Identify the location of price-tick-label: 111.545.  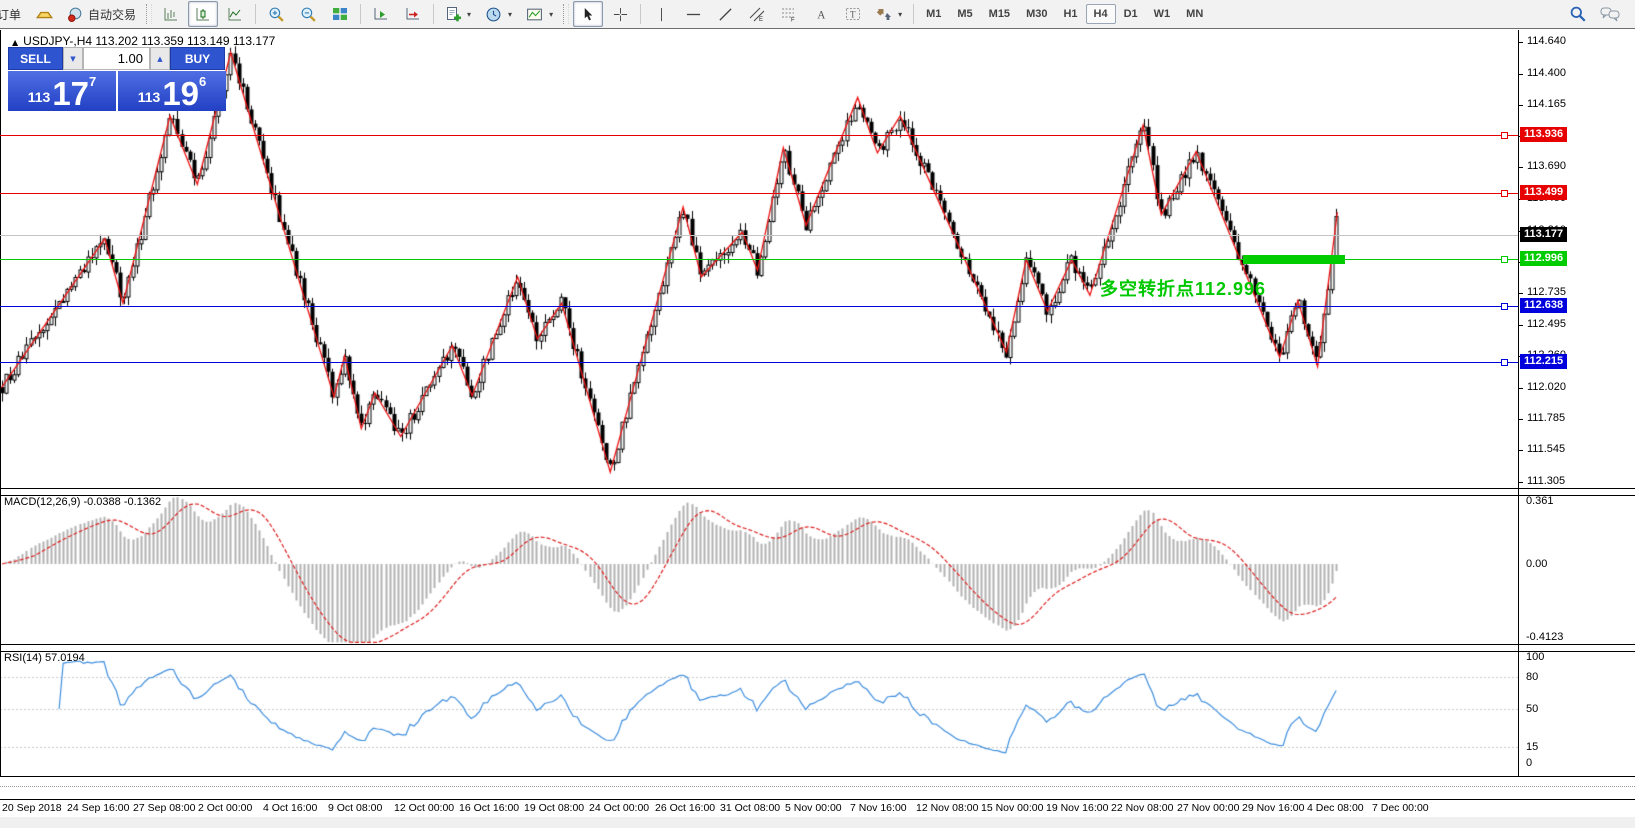
(1546, 449).